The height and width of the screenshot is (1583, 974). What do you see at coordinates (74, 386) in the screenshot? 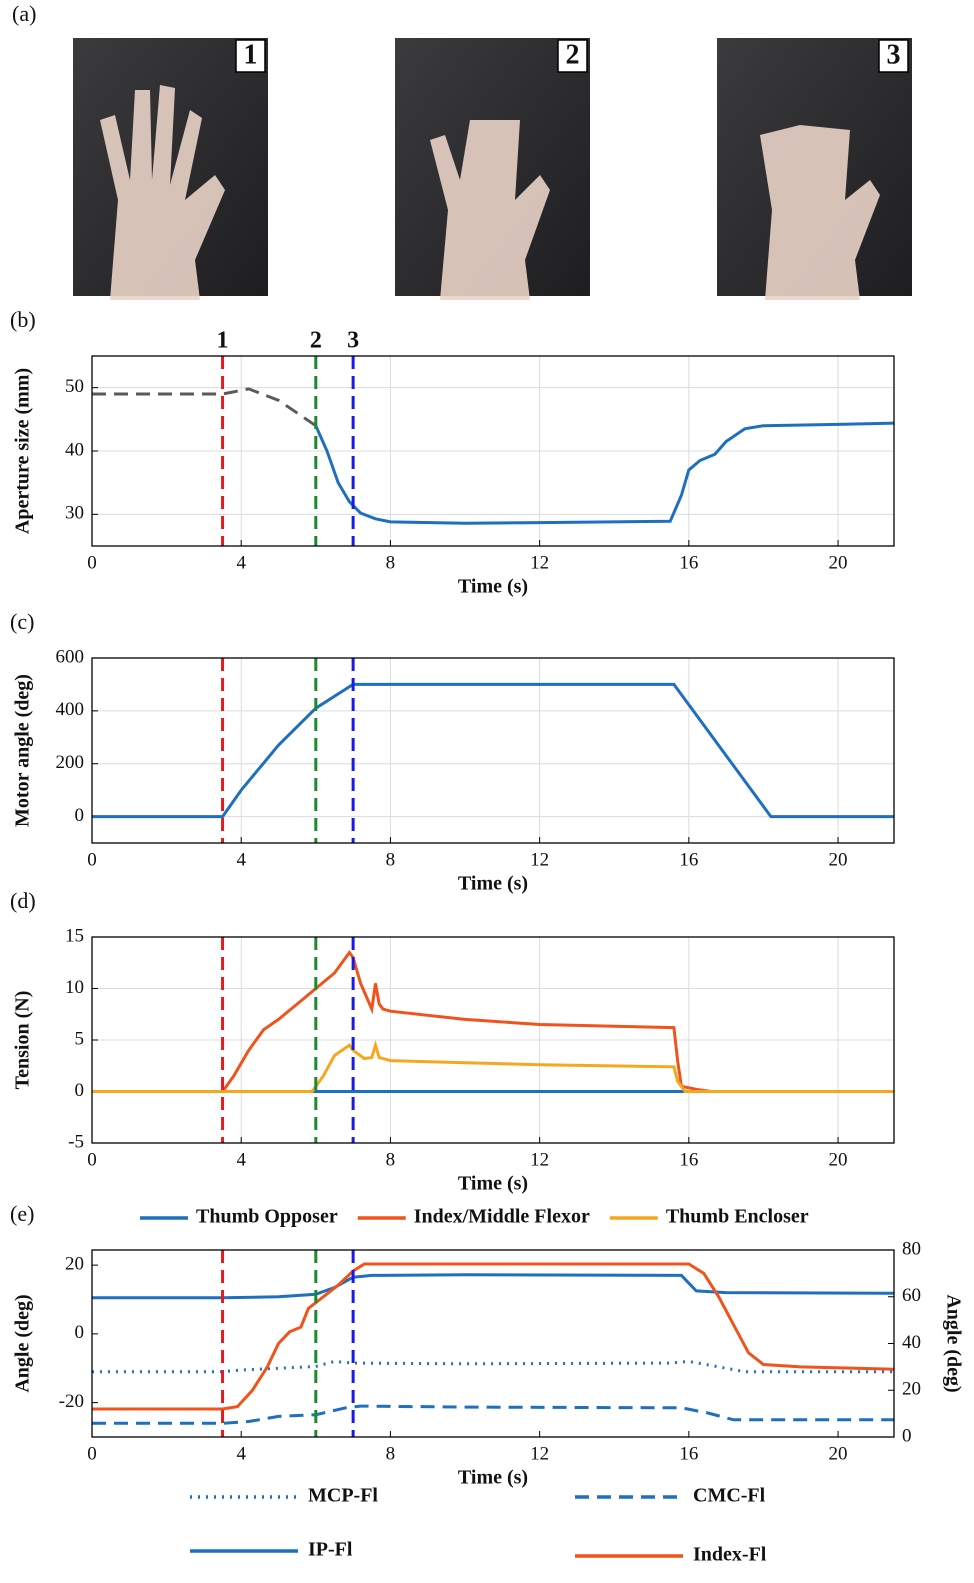
I see `y-tick-label: 50` at bounding box center [74, 386].